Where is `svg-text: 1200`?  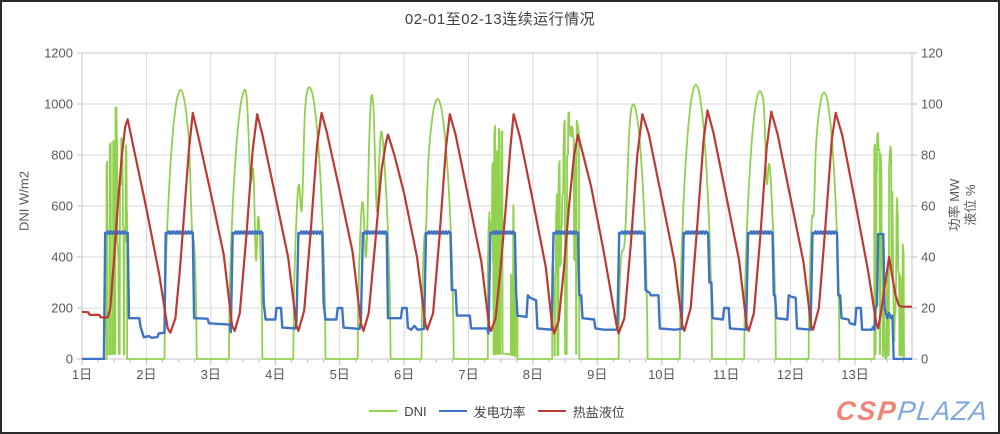
svg-text: 1200 is located at coordinates (58, 53).